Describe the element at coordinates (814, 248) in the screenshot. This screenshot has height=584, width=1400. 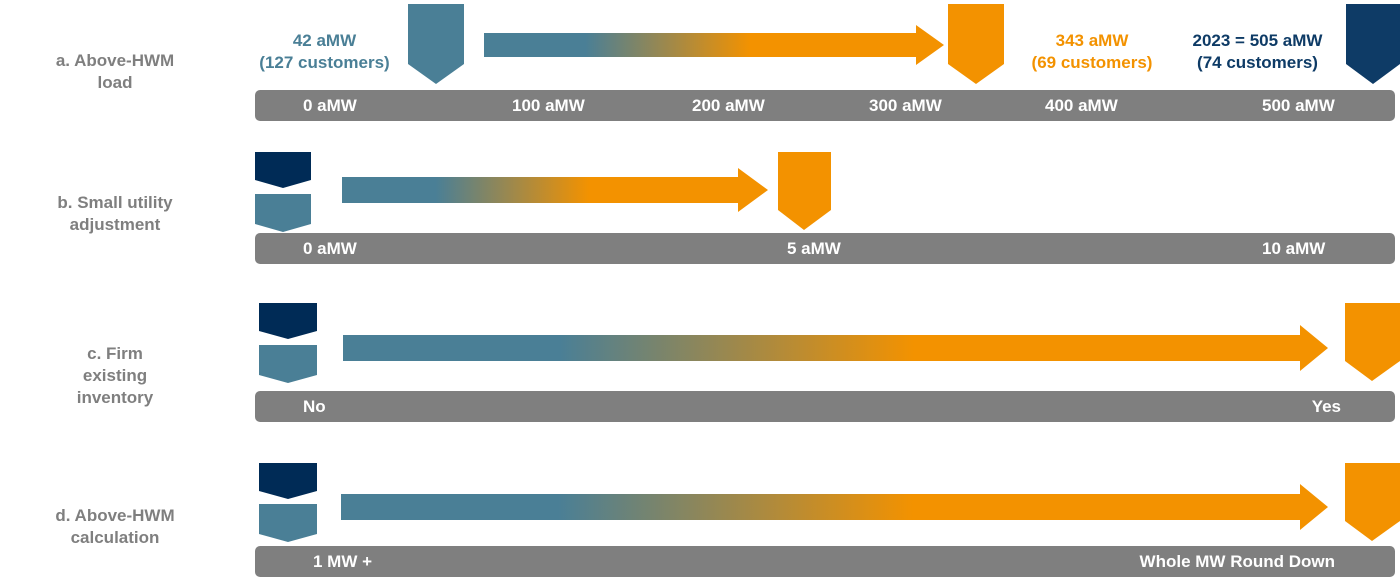
I see `row-b-tick-5: 5 aMW` at that location.